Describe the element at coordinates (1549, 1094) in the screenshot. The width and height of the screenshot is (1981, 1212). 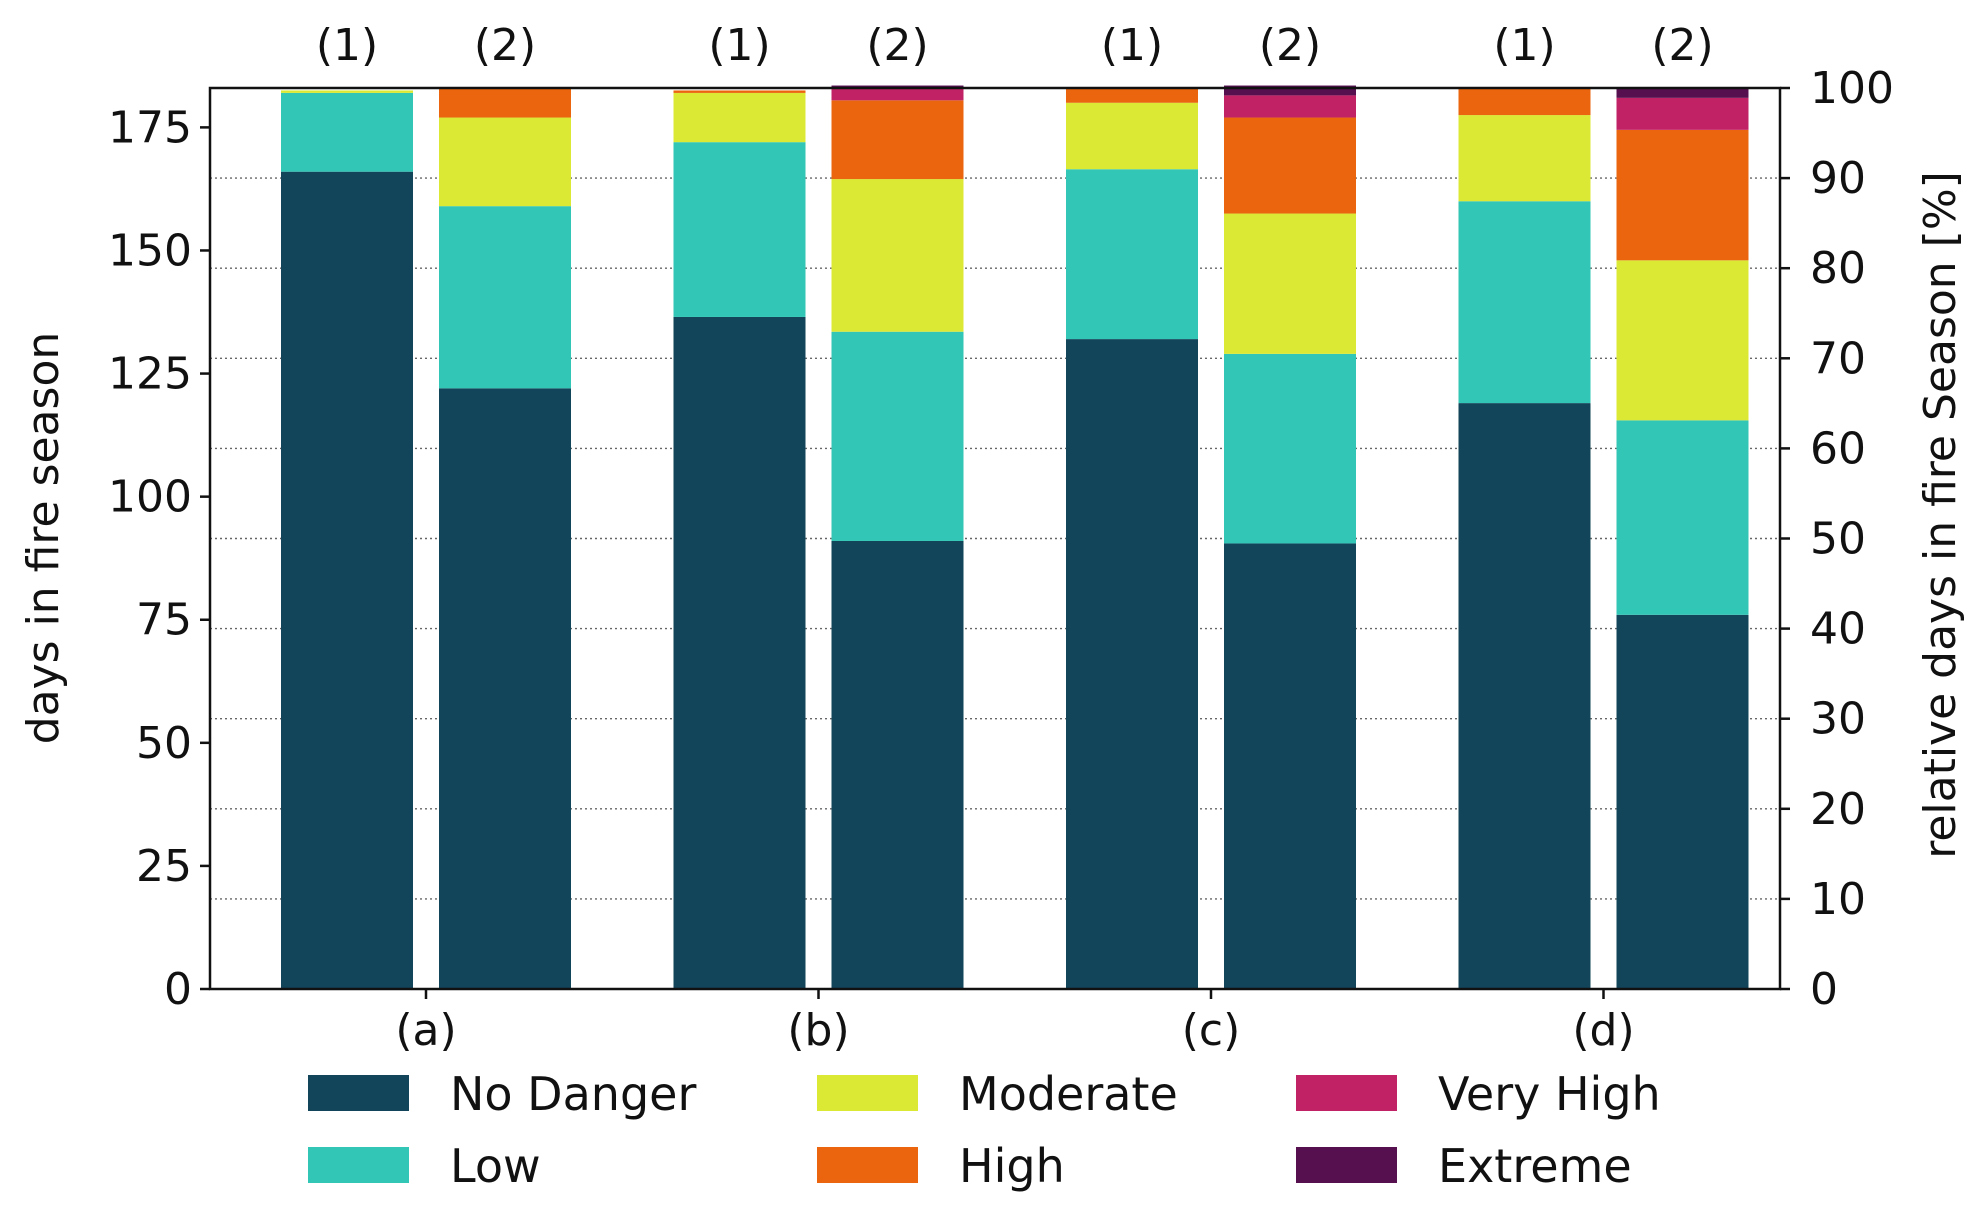
I see `legend-label: Very High` at that location.